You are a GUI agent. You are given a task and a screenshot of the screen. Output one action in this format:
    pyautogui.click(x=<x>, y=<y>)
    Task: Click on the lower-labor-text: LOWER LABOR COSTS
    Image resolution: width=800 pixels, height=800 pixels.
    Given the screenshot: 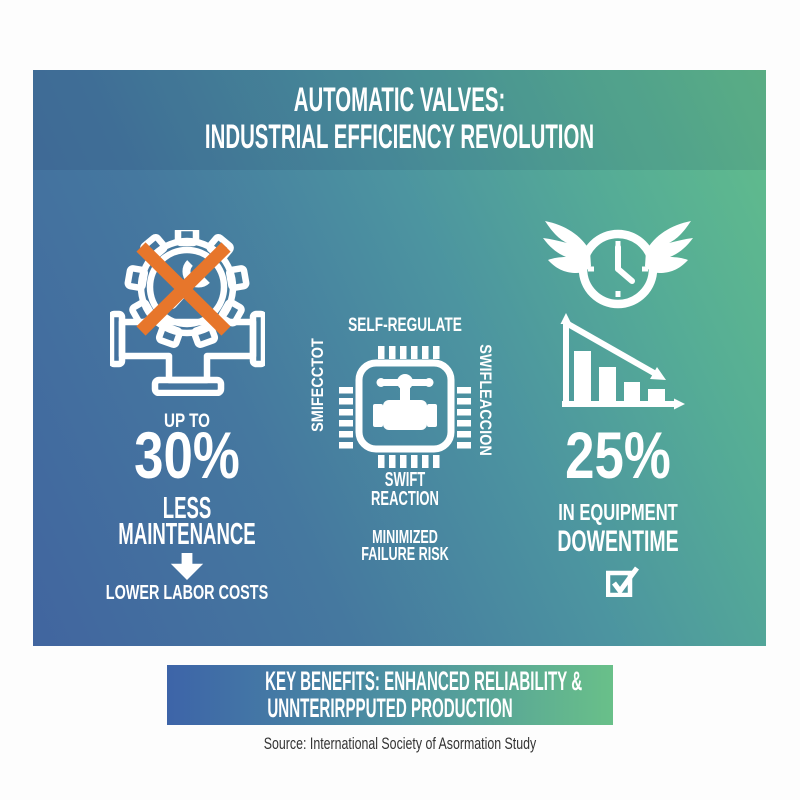 What is the action you would take?
    pyautogui.click(x=187, y=593)
    